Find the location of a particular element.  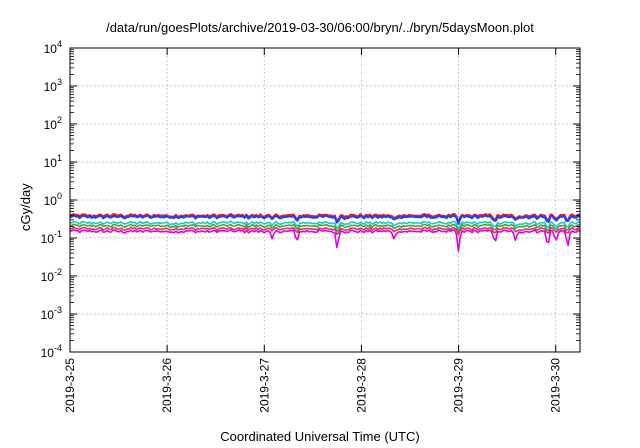

x-tick-label: 2019-3-30 is located at coordinates (556, 385).